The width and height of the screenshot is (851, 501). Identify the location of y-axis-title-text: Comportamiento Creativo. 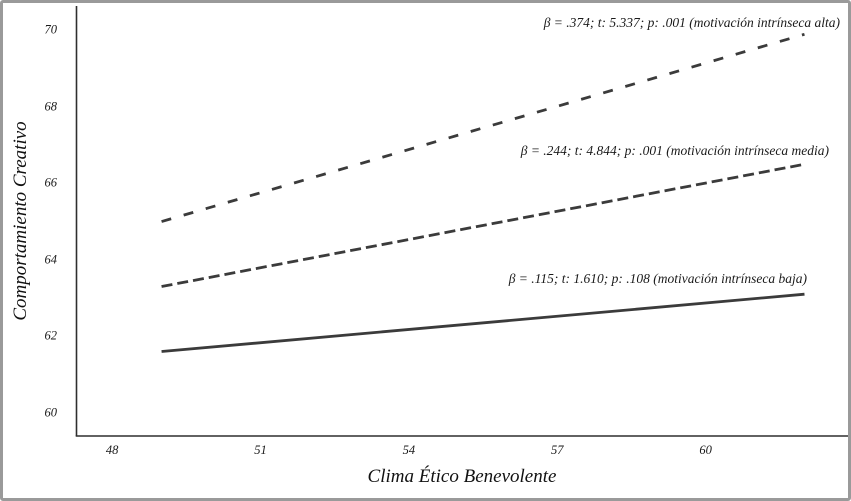
(20, 221).